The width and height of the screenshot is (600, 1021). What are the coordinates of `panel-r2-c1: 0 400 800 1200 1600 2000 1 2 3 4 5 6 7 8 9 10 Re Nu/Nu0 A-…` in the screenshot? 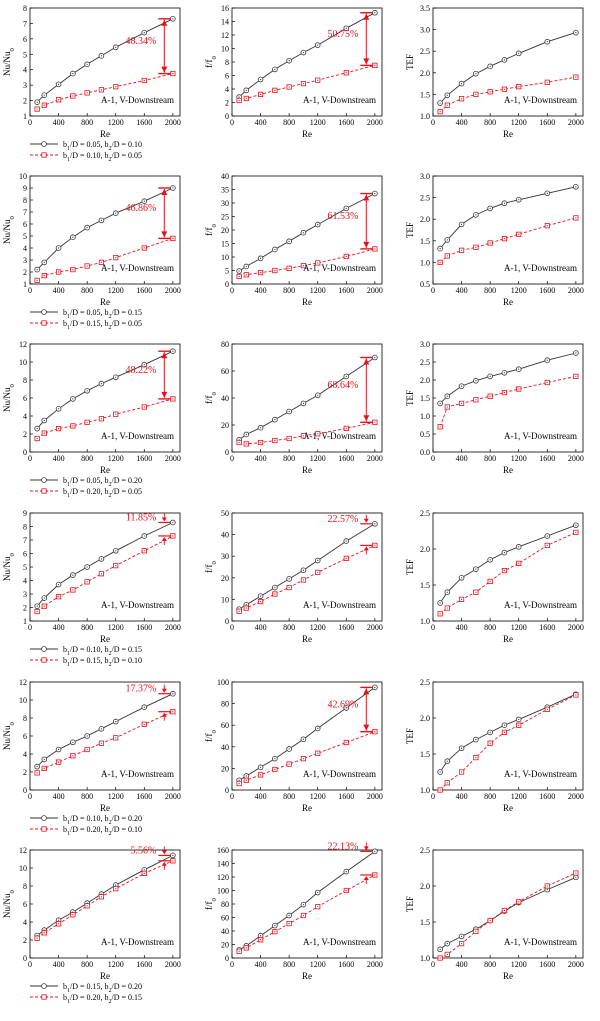 It's located at (91, 239).